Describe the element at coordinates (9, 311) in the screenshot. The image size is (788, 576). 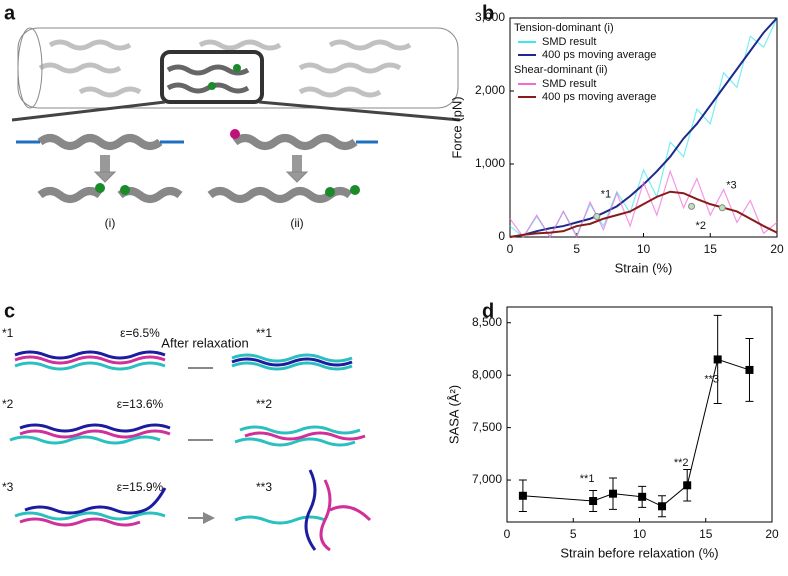
I see `panel-label: c` at that location.